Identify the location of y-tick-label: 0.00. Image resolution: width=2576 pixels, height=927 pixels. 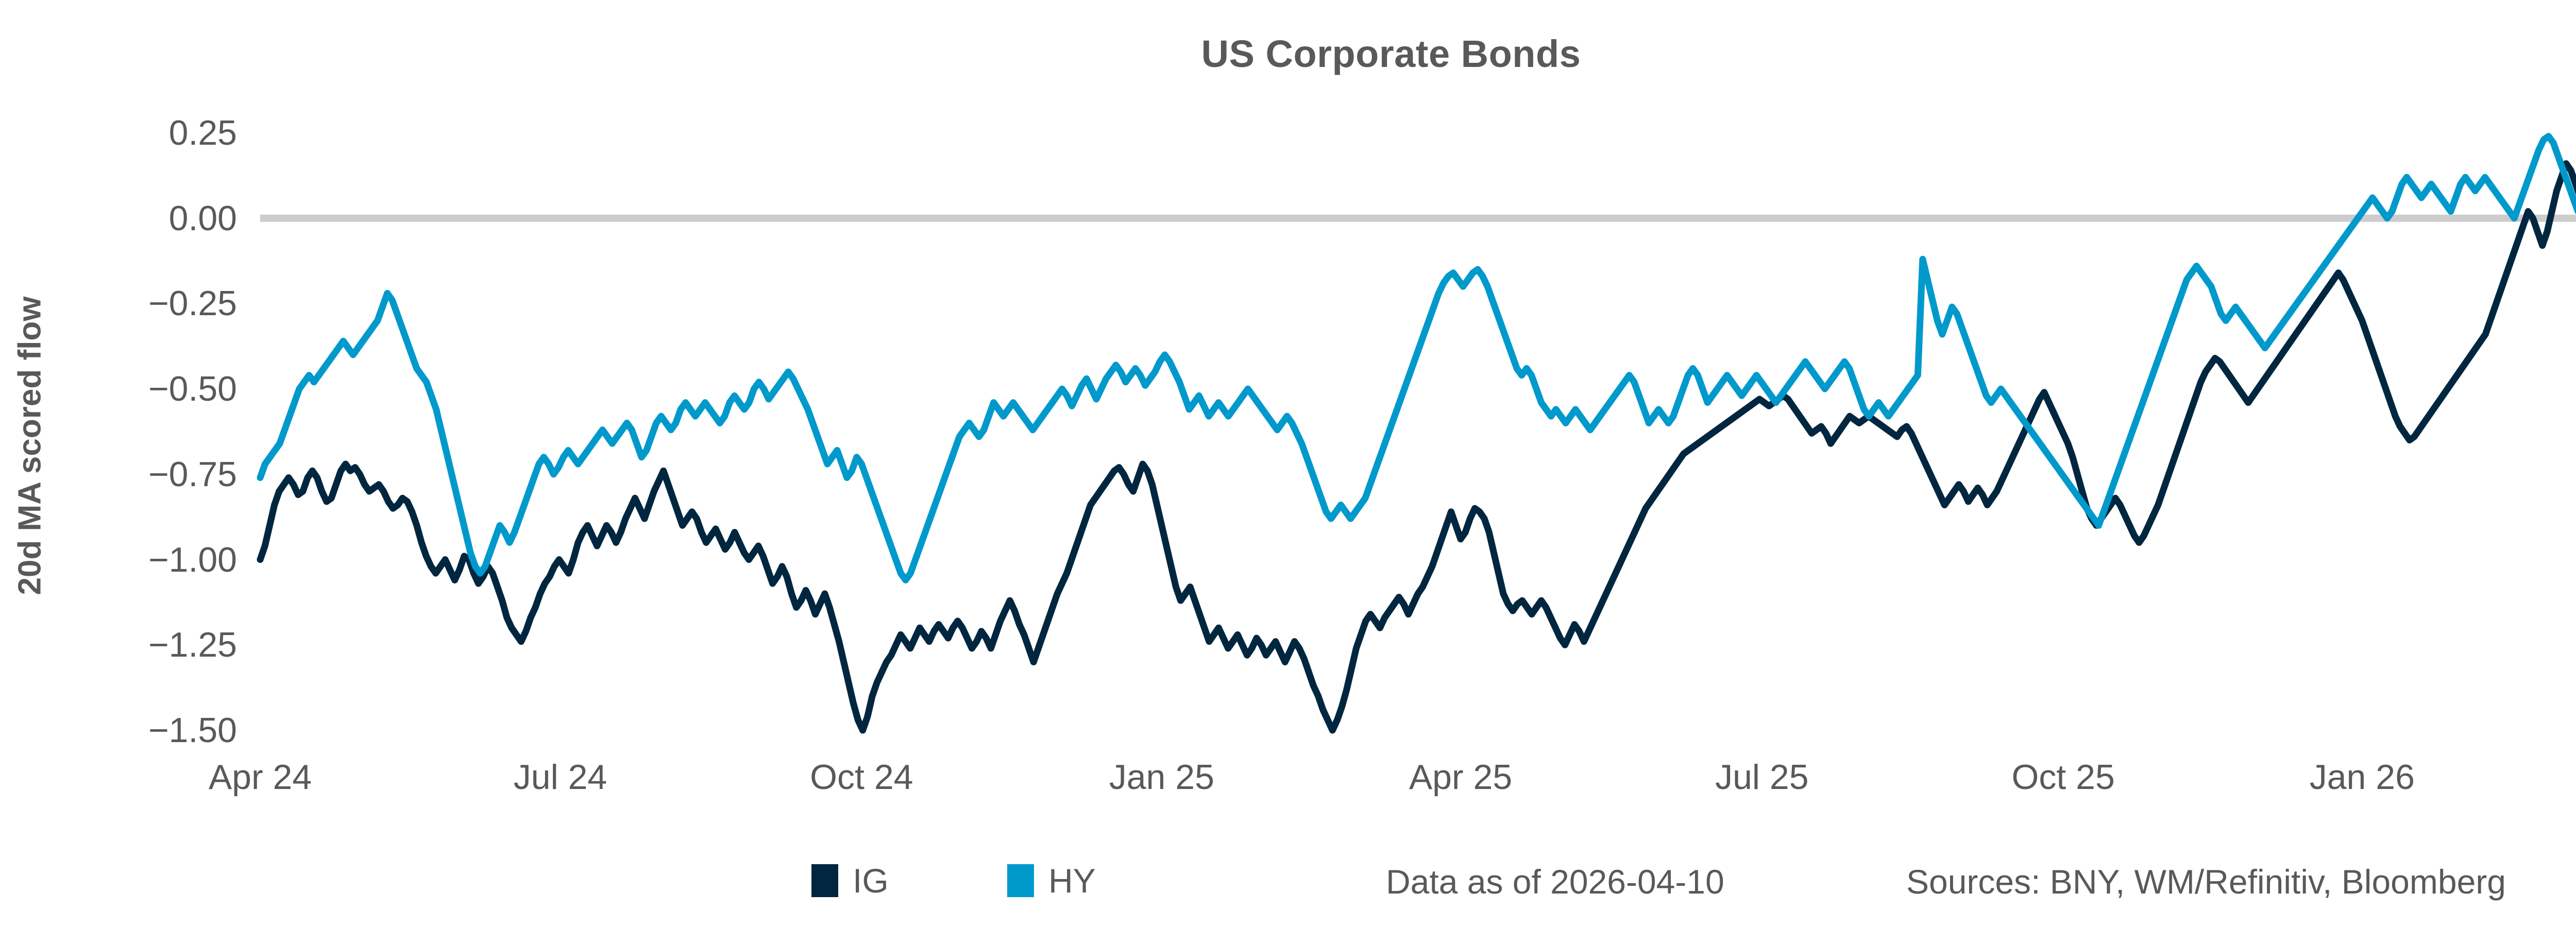
(202, 218).